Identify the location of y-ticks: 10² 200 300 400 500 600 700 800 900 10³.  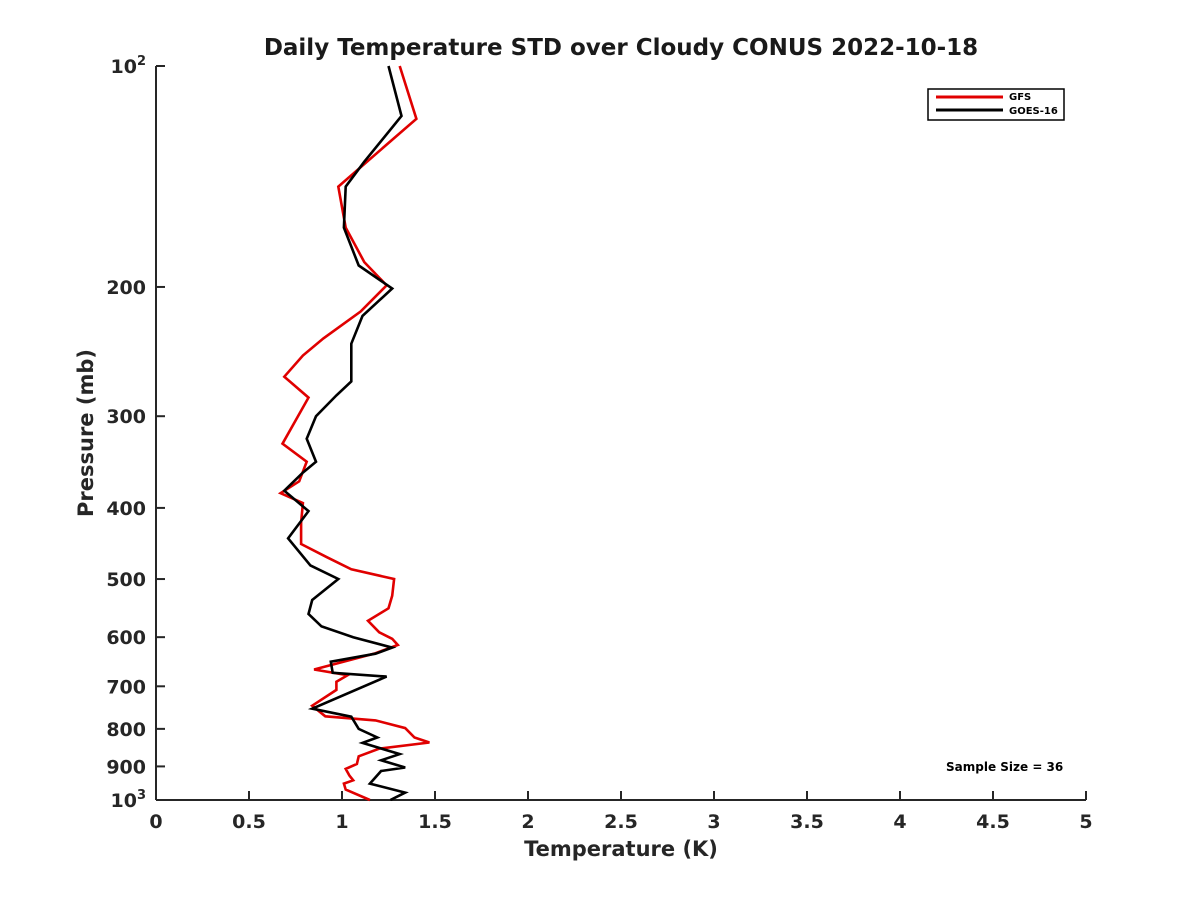
(135, 433).